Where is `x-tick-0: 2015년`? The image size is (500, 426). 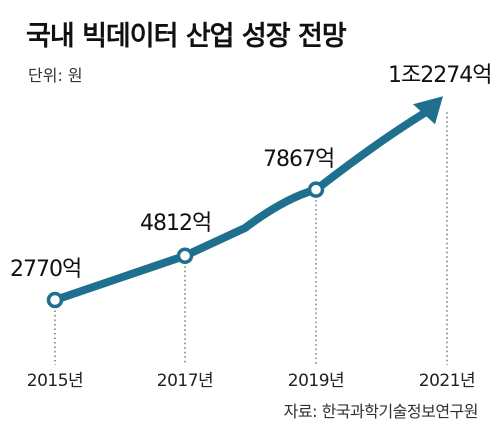 x-tick-0: 2015년 is located at coordinates (55, 381).